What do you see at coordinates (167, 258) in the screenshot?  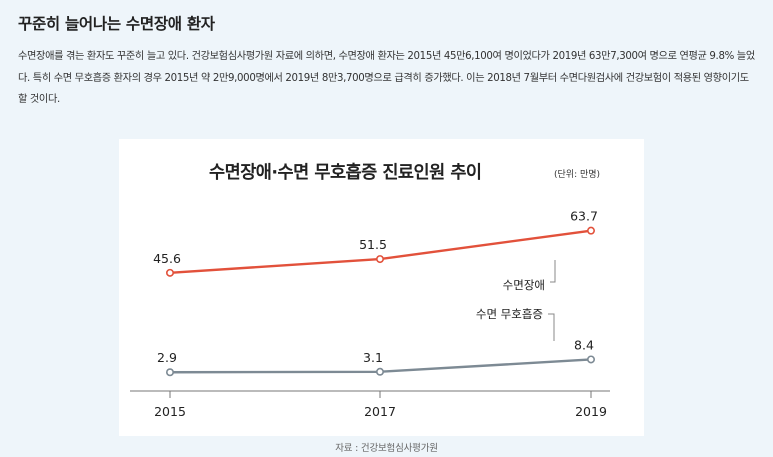 I see `data-label: 45.6` at bounding box center [167, 258].